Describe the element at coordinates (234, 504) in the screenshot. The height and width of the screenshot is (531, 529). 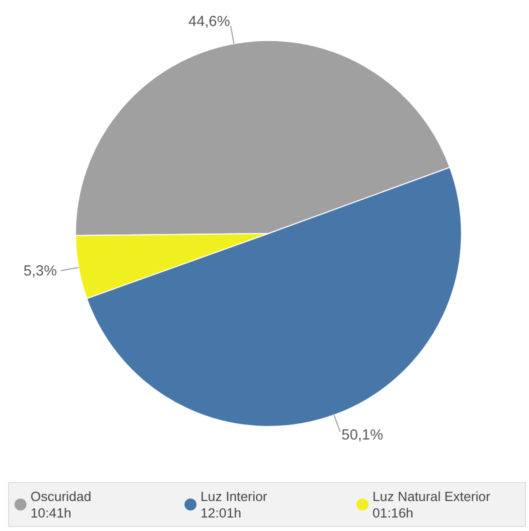
I see `legend-label: Luz Interior 12:01h` at that location.